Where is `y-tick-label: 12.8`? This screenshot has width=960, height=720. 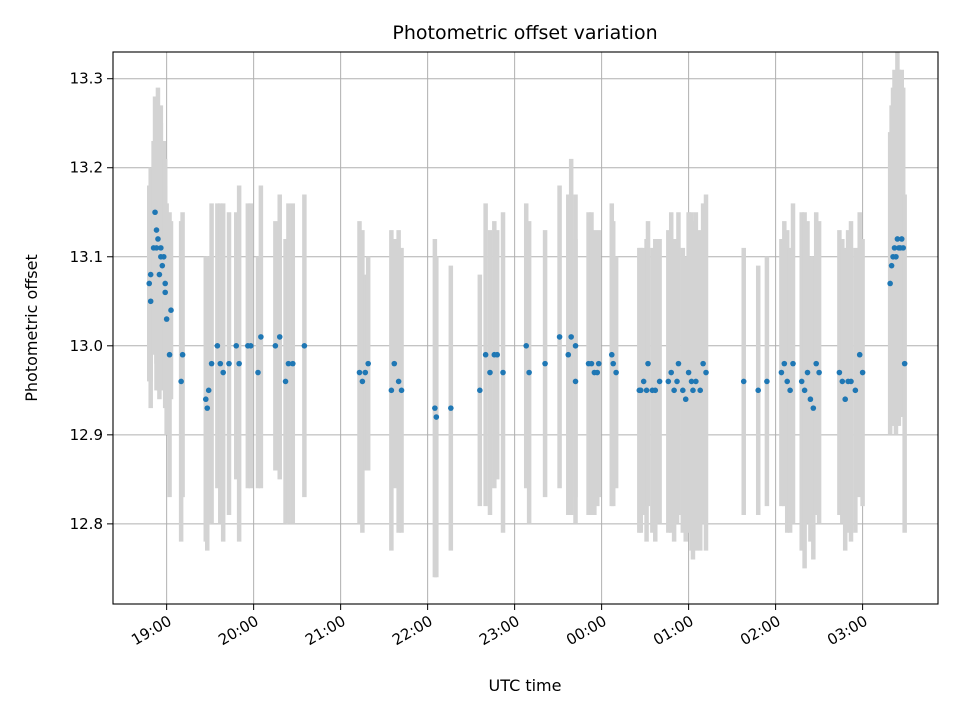
y-tick-label: 12.8 is located at coordinates (86, 524).